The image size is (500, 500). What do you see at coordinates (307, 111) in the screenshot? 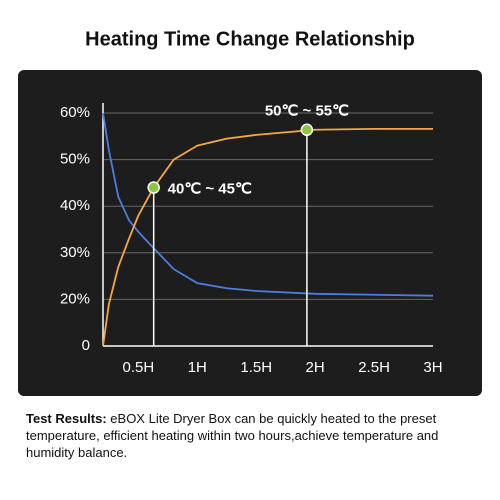
I see `annotation-label: 50℃ ~ 55℃` at bounding box center [307, 111].